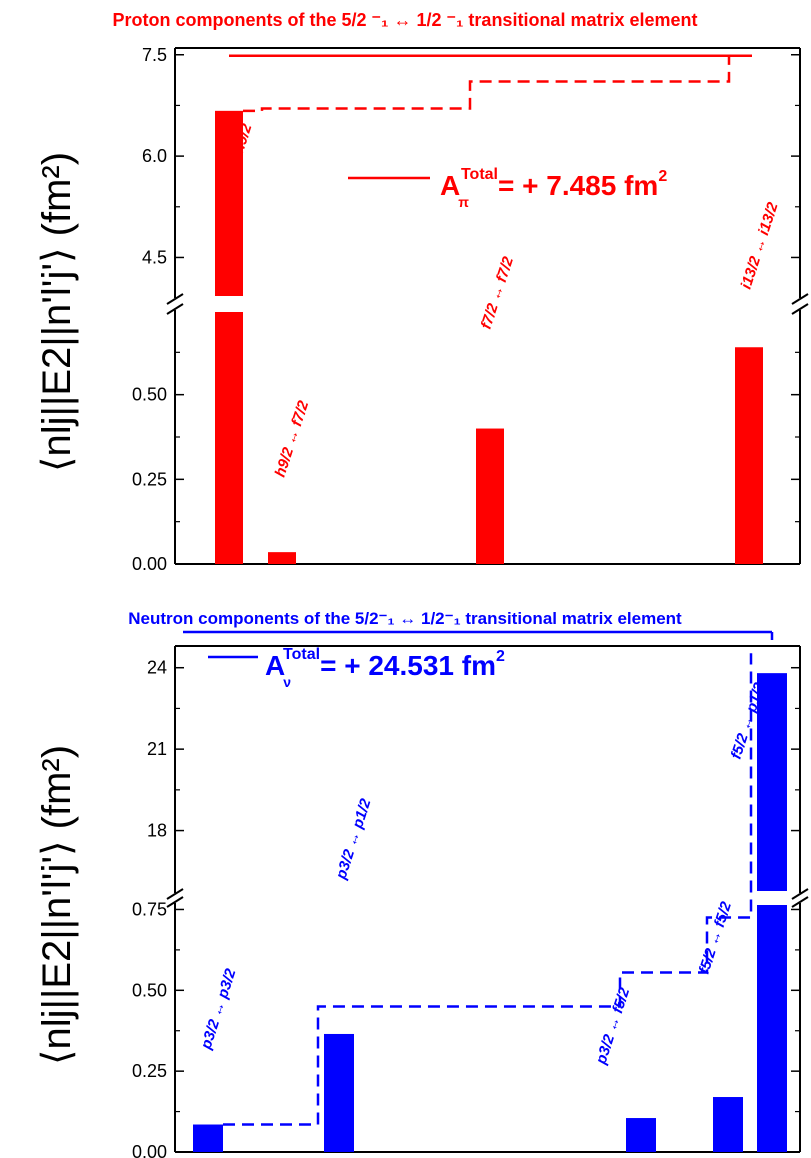  What do you see at coordinates (408, 665) in the screenshot?
I see `total-text: = + 24.531 fm` at bounding box center [408, 665].